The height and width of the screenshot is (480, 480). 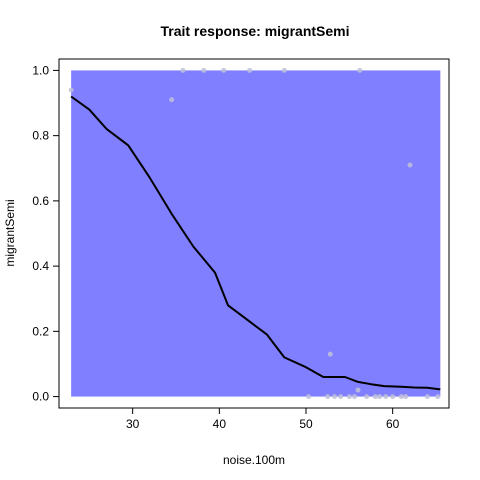 I want to click on x-axis: 30 40 50 60, so click(x=263, y=419).